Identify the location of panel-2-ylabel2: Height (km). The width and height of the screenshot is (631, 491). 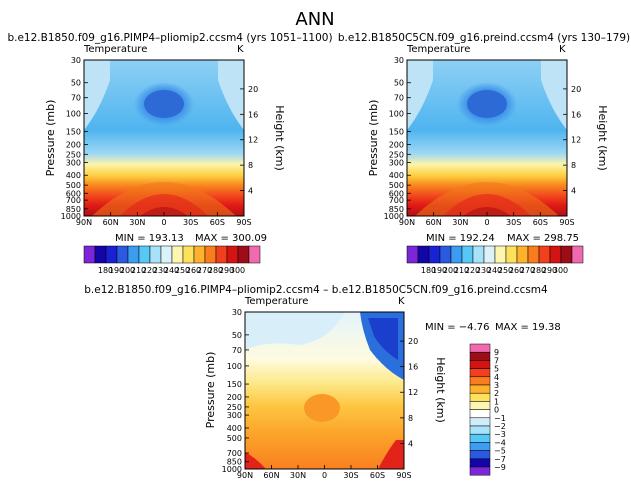
(602, 138).